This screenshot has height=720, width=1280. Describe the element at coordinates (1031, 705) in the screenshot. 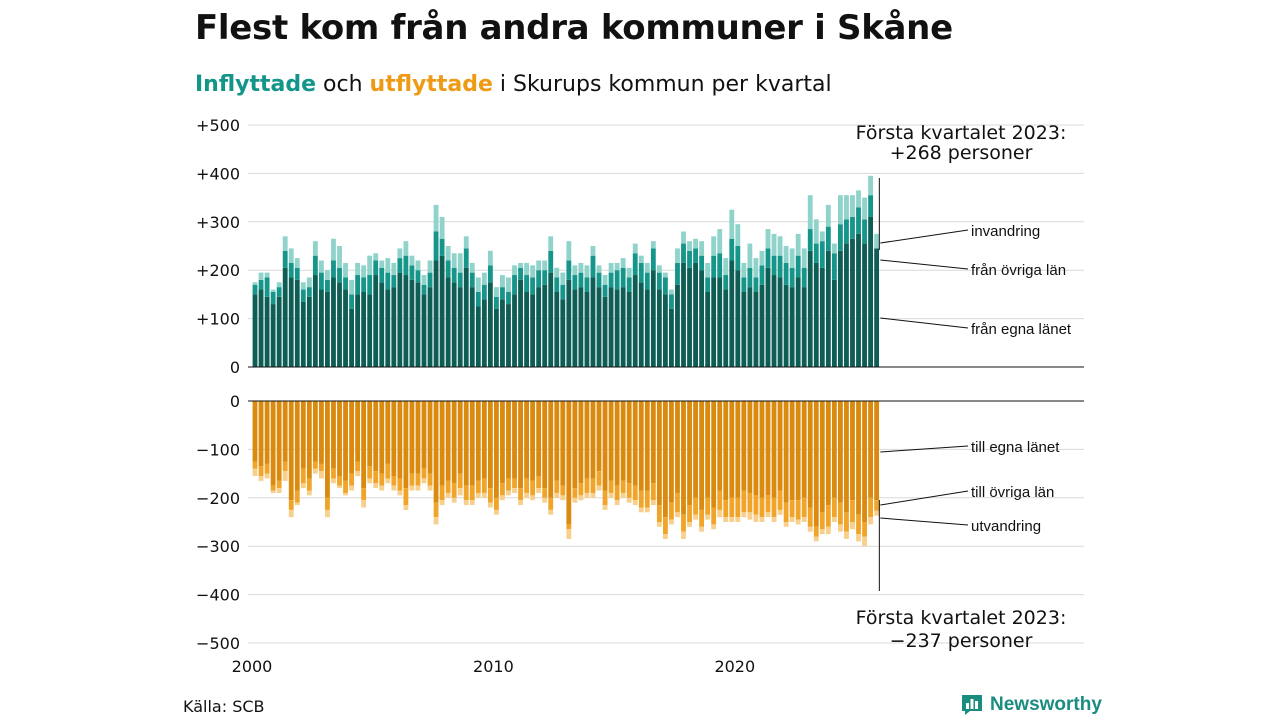

I see `brand-logo: Newsworthy` at that location.